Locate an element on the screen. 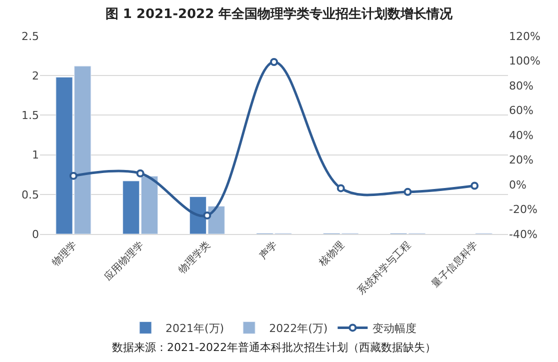 Image resolution: width=558 pixels, height=362 pixels. legend-label: 2022年(万) is located at coordinates (298, 328).